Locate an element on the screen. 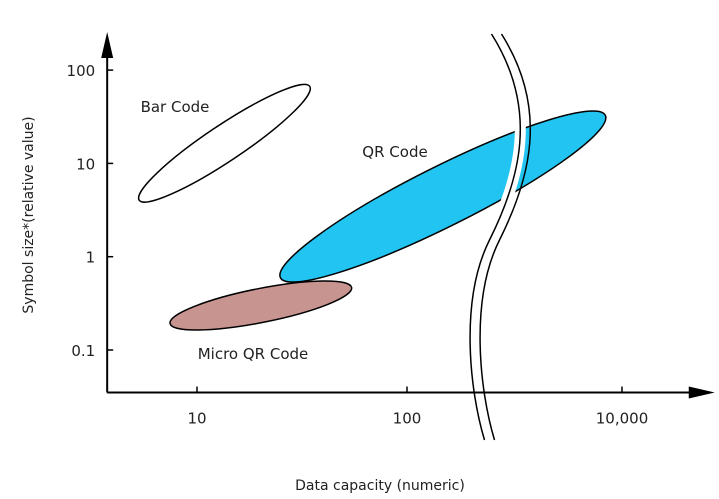 The image size is (719, 499). axis-break-line-left is located at coordinates (495, 237).